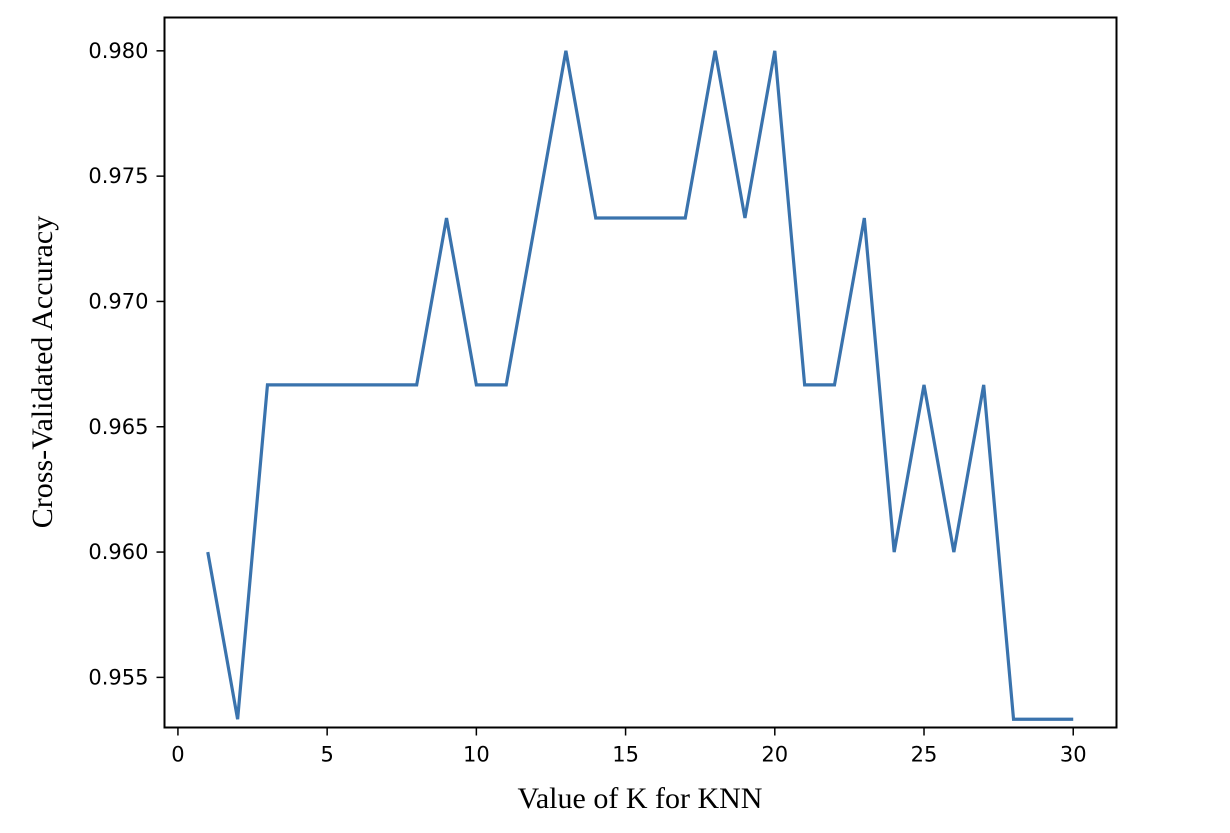 Image resolution: width=1230 pixels, height=833 pixels. Describe the element at coordinates (640, 798) in the screenshot. I see `x-axis-label: Value of K for KNN` at that location.